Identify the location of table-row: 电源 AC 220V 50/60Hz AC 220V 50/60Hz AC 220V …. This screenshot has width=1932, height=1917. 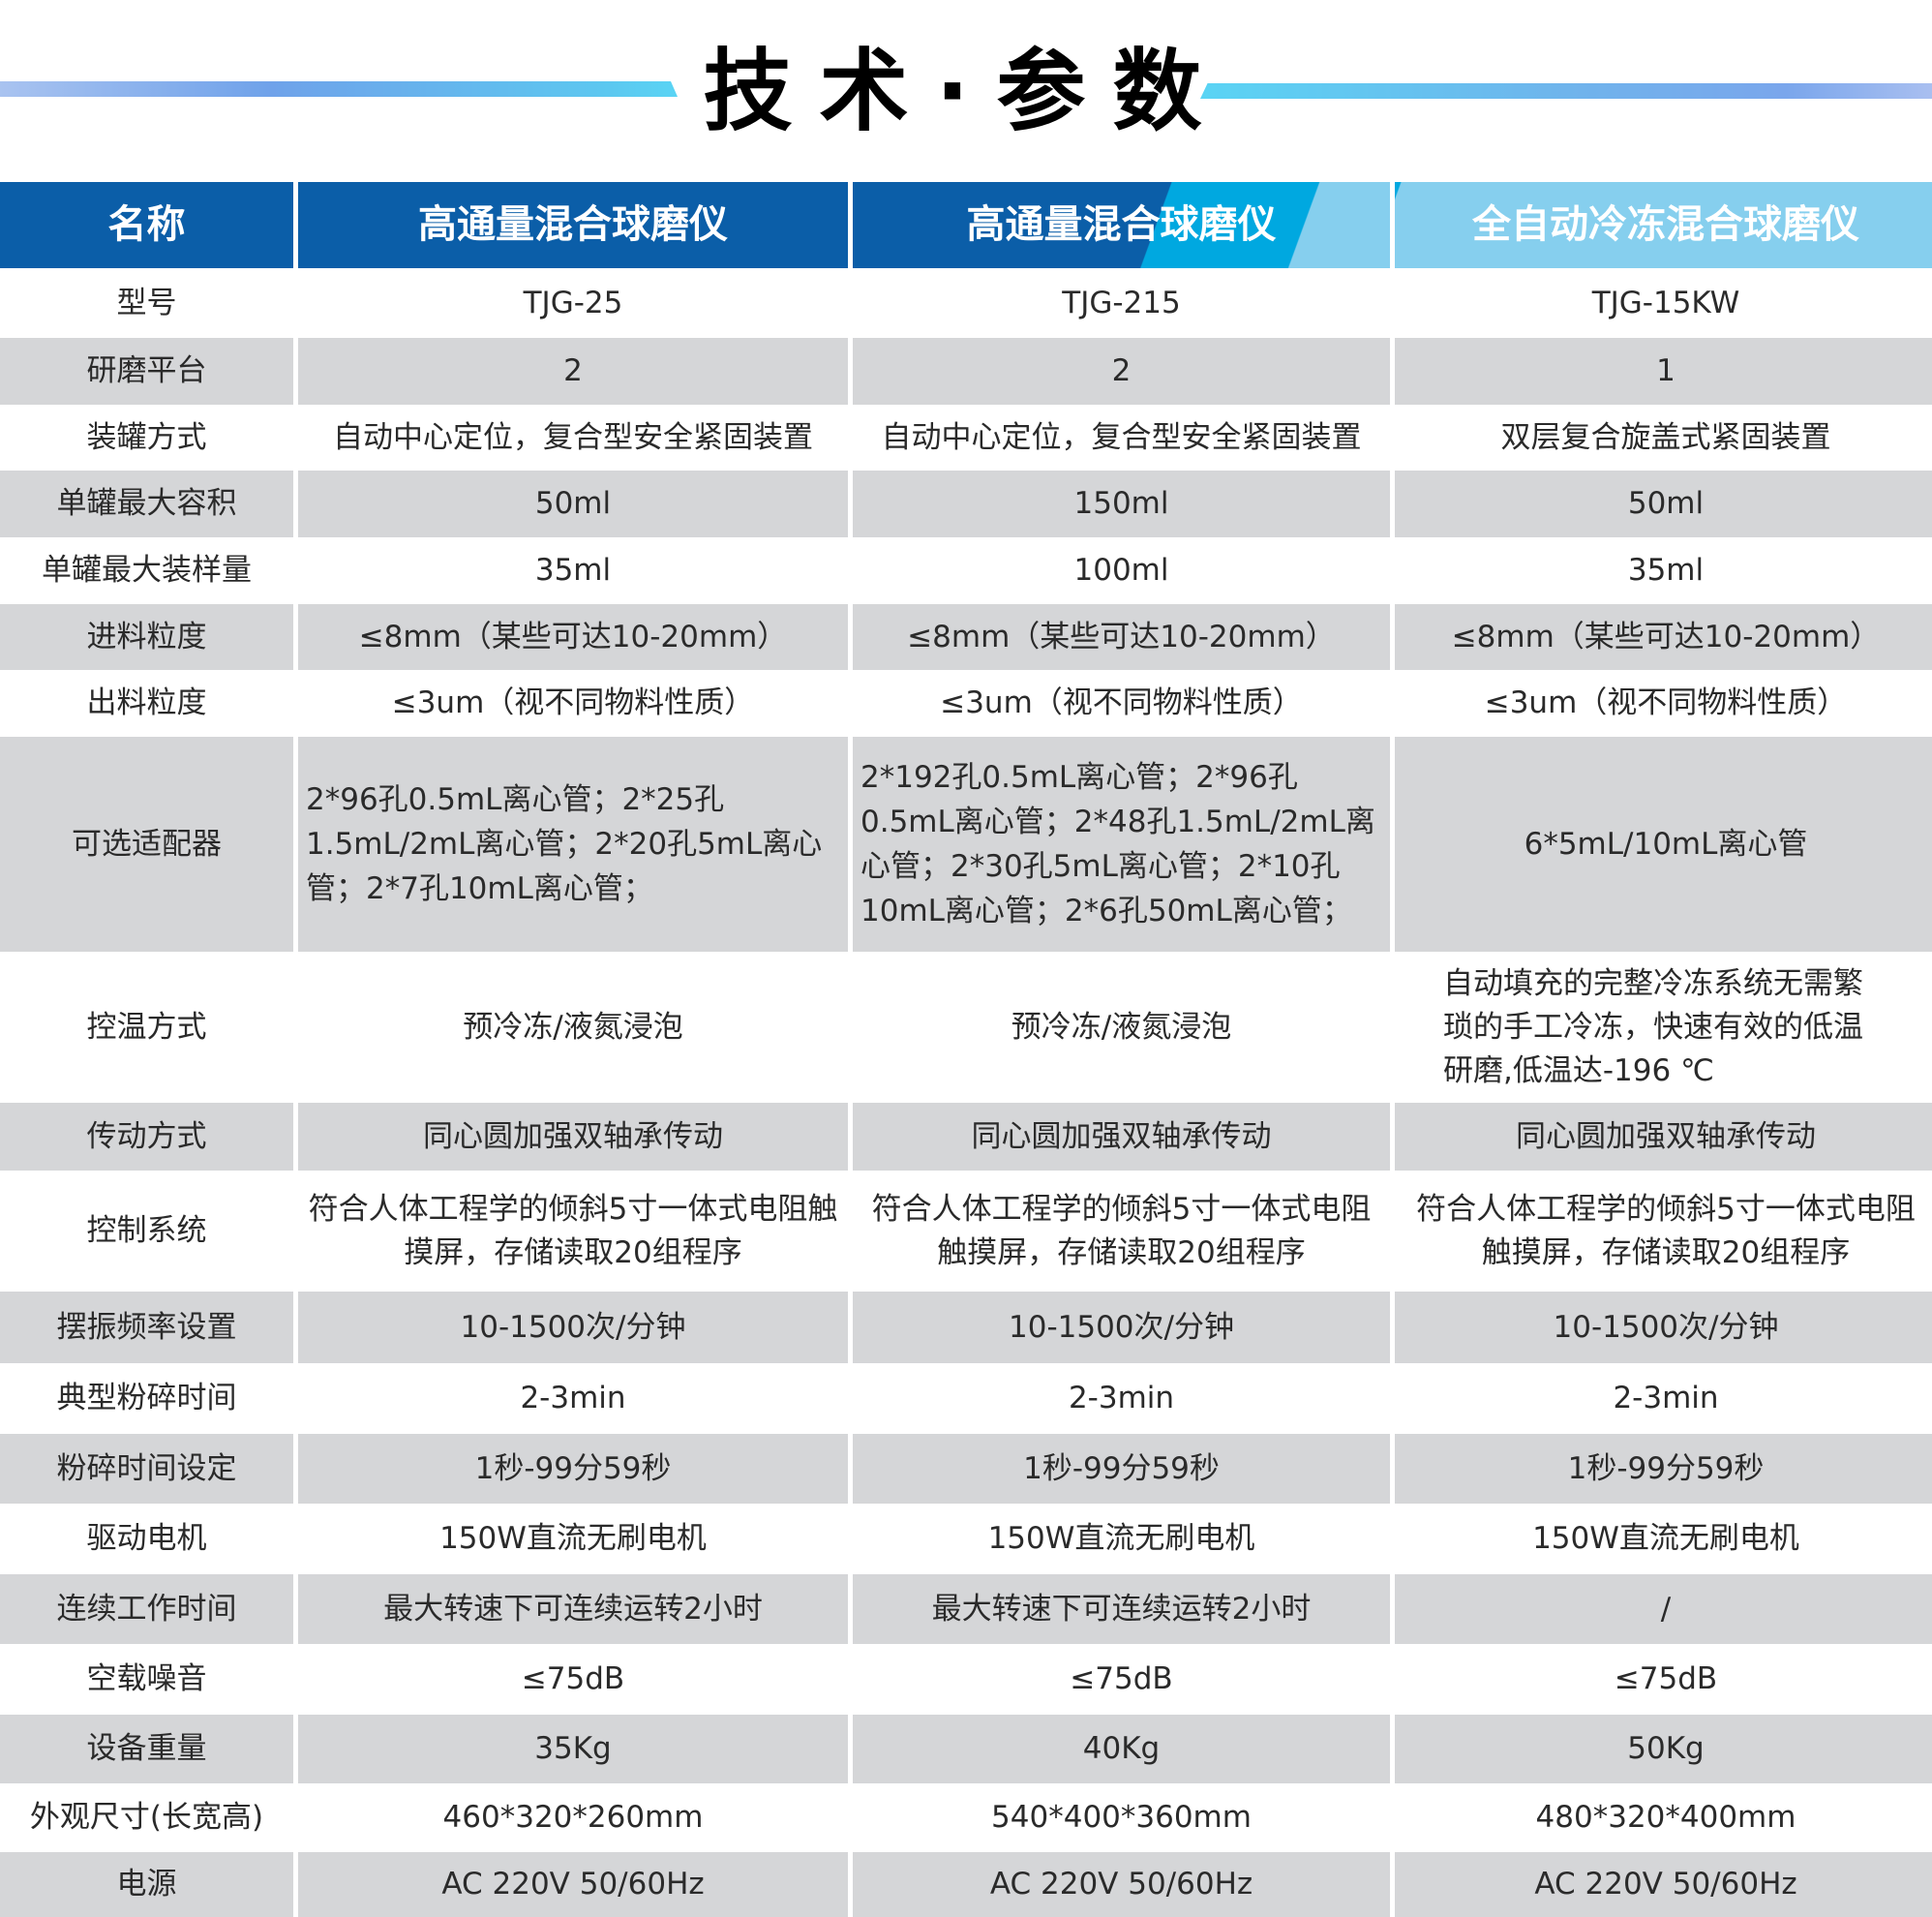
(966, 1884).